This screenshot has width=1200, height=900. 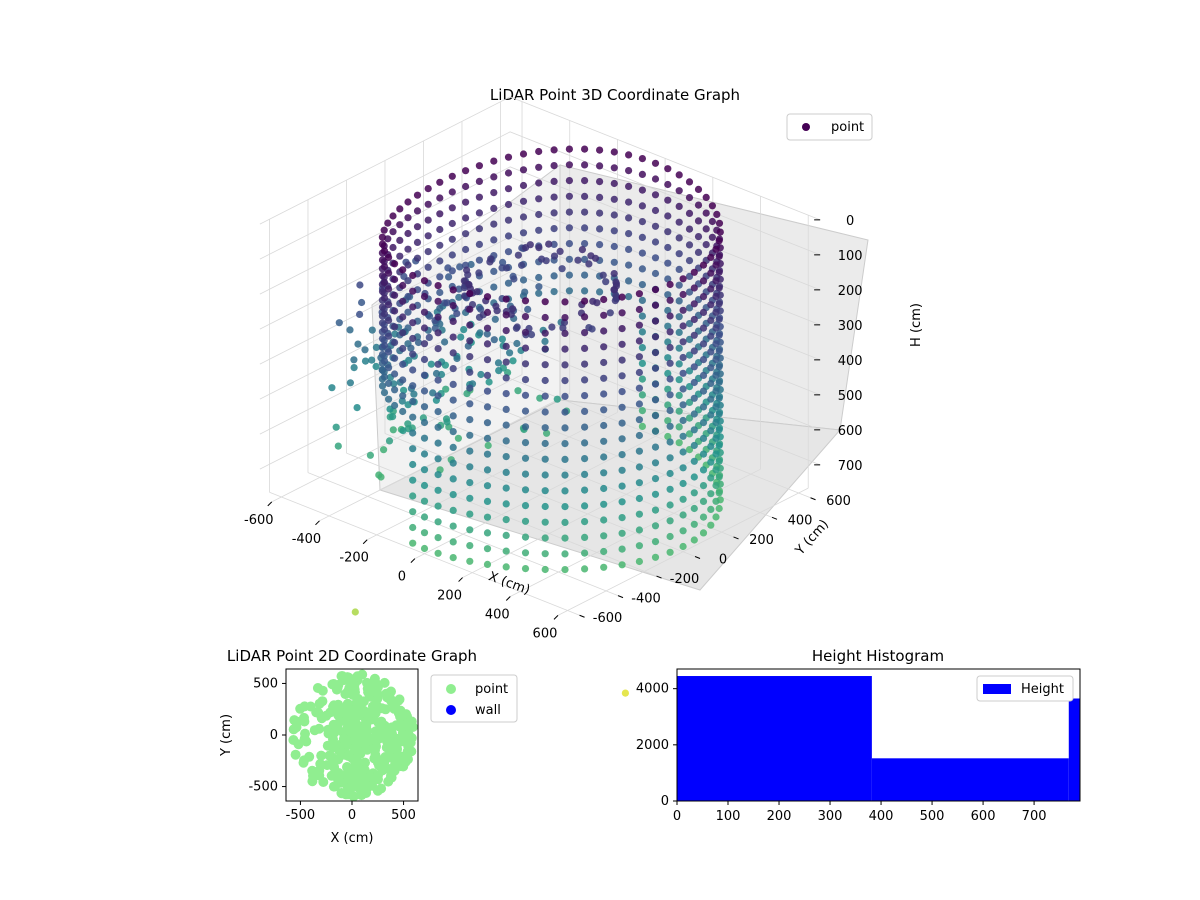 What do you see at coordinates (850, 256) in the screenshot?
I see `z-tick-label-3d: 100` at bounding box center [850, 256].